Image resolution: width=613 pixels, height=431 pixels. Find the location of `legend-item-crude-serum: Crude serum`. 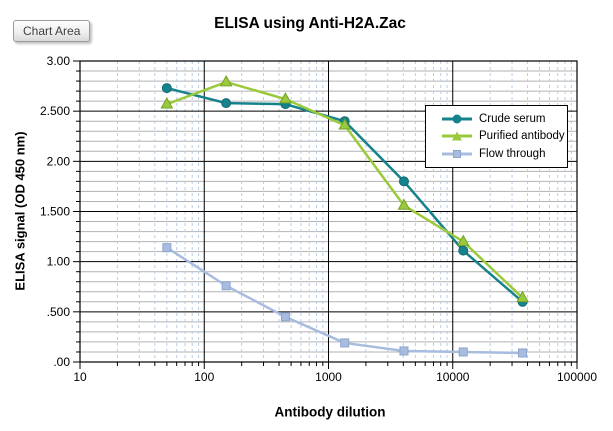

legend-item-crude-serum: Crude serum is located at coordinates (501, 119).